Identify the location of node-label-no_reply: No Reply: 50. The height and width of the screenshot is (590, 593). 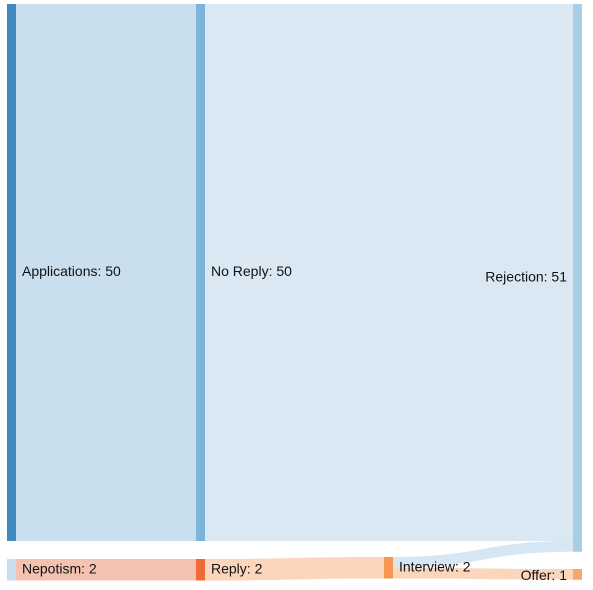
(251, 271).